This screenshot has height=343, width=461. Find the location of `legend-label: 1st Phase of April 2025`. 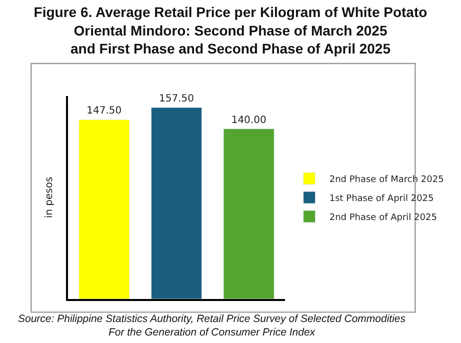

legend-label: 1st Phase of April 2025 is located at coordinates (381, 199).